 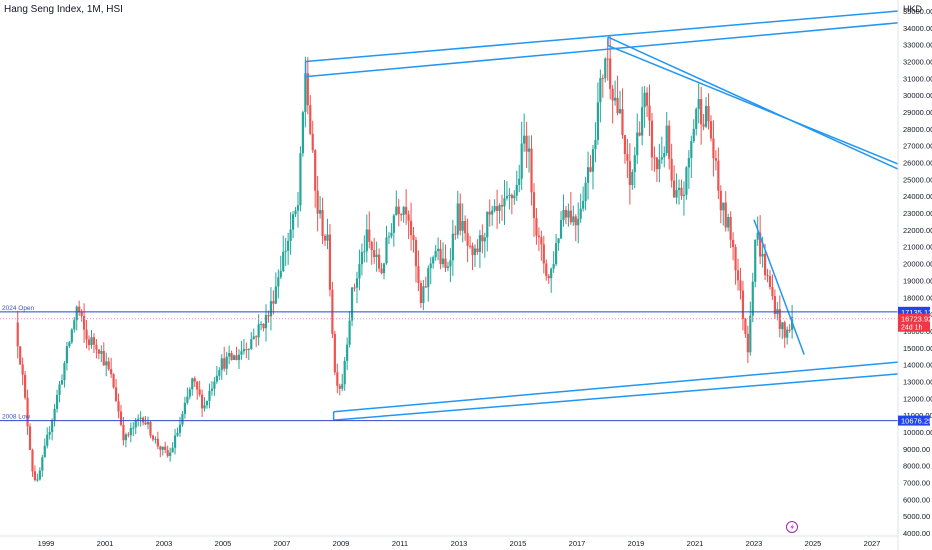 What do you see at coordinates (916, 319) in the screenshot?
I see `current-price-text: 16723.92` at bounding box center [916, 319].